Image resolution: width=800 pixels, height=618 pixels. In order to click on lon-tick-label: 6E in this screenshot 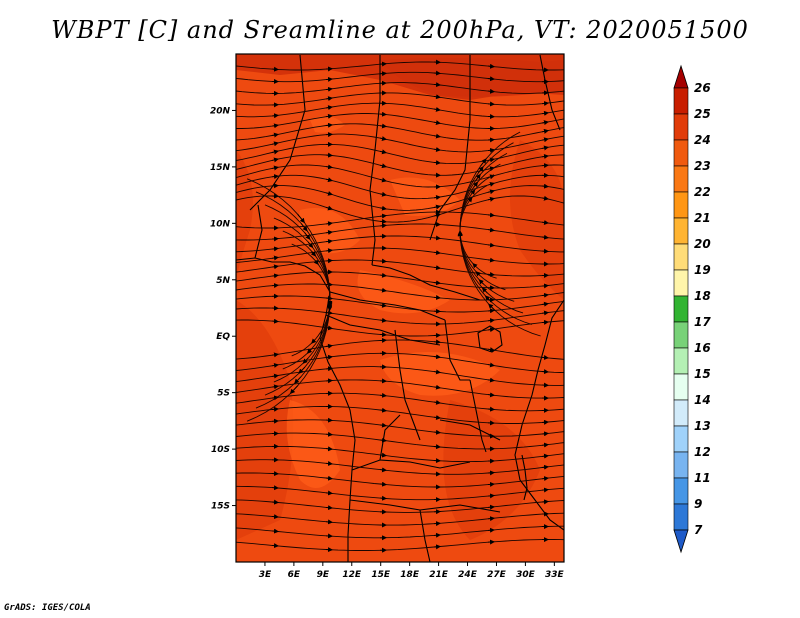, I will do `click(294, 575)`.